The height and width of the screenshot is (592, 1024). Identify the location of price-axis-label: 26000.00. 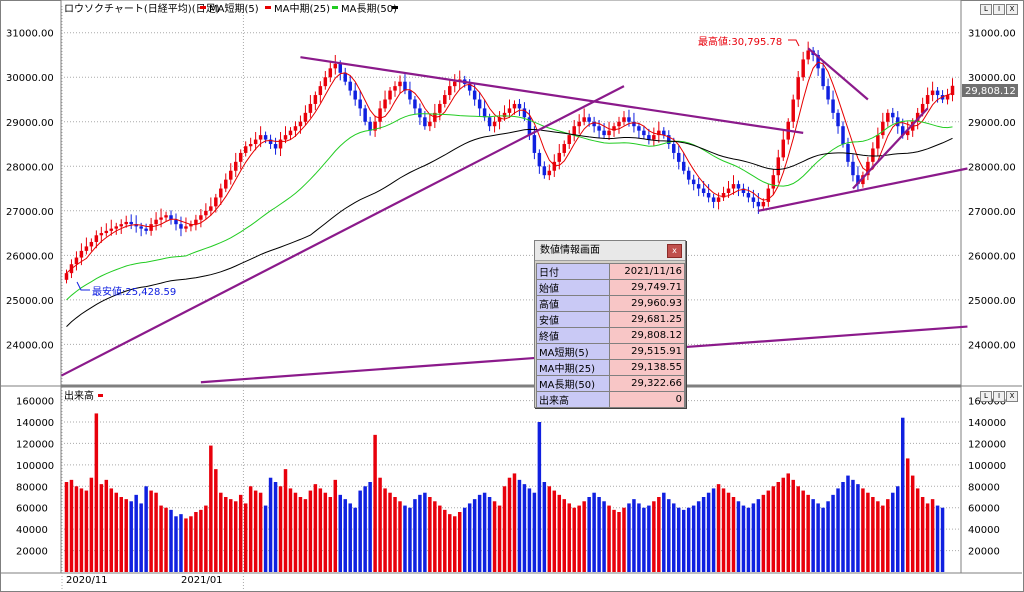
(30, 256).